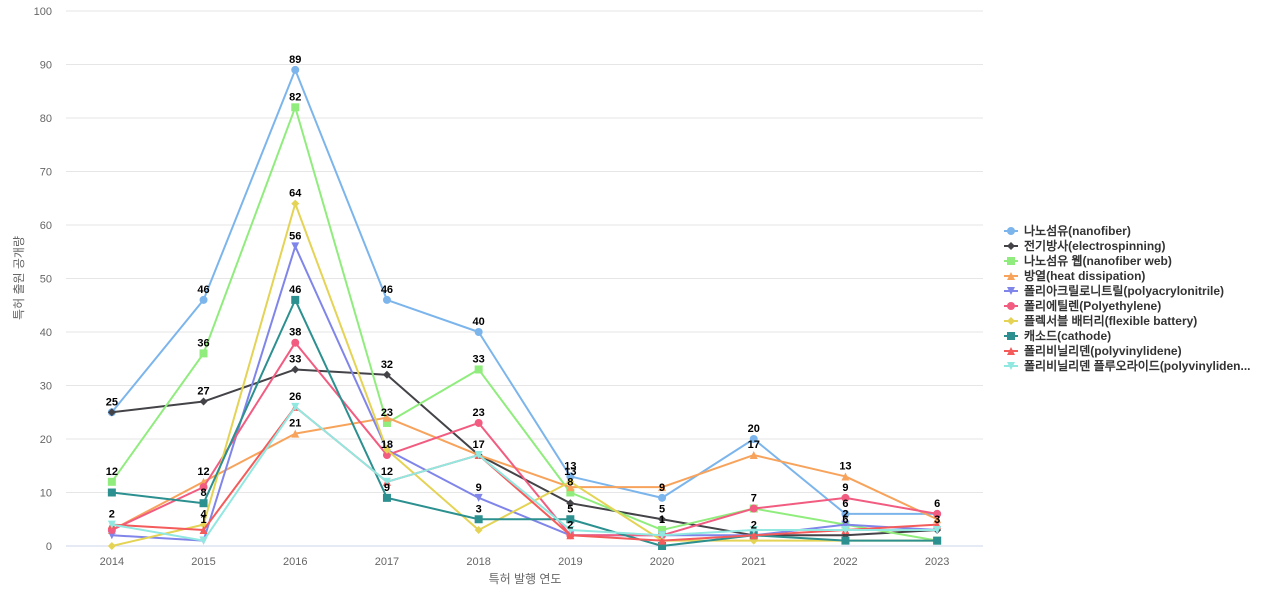  I want to click on data-label: 20, so click(754, 429).